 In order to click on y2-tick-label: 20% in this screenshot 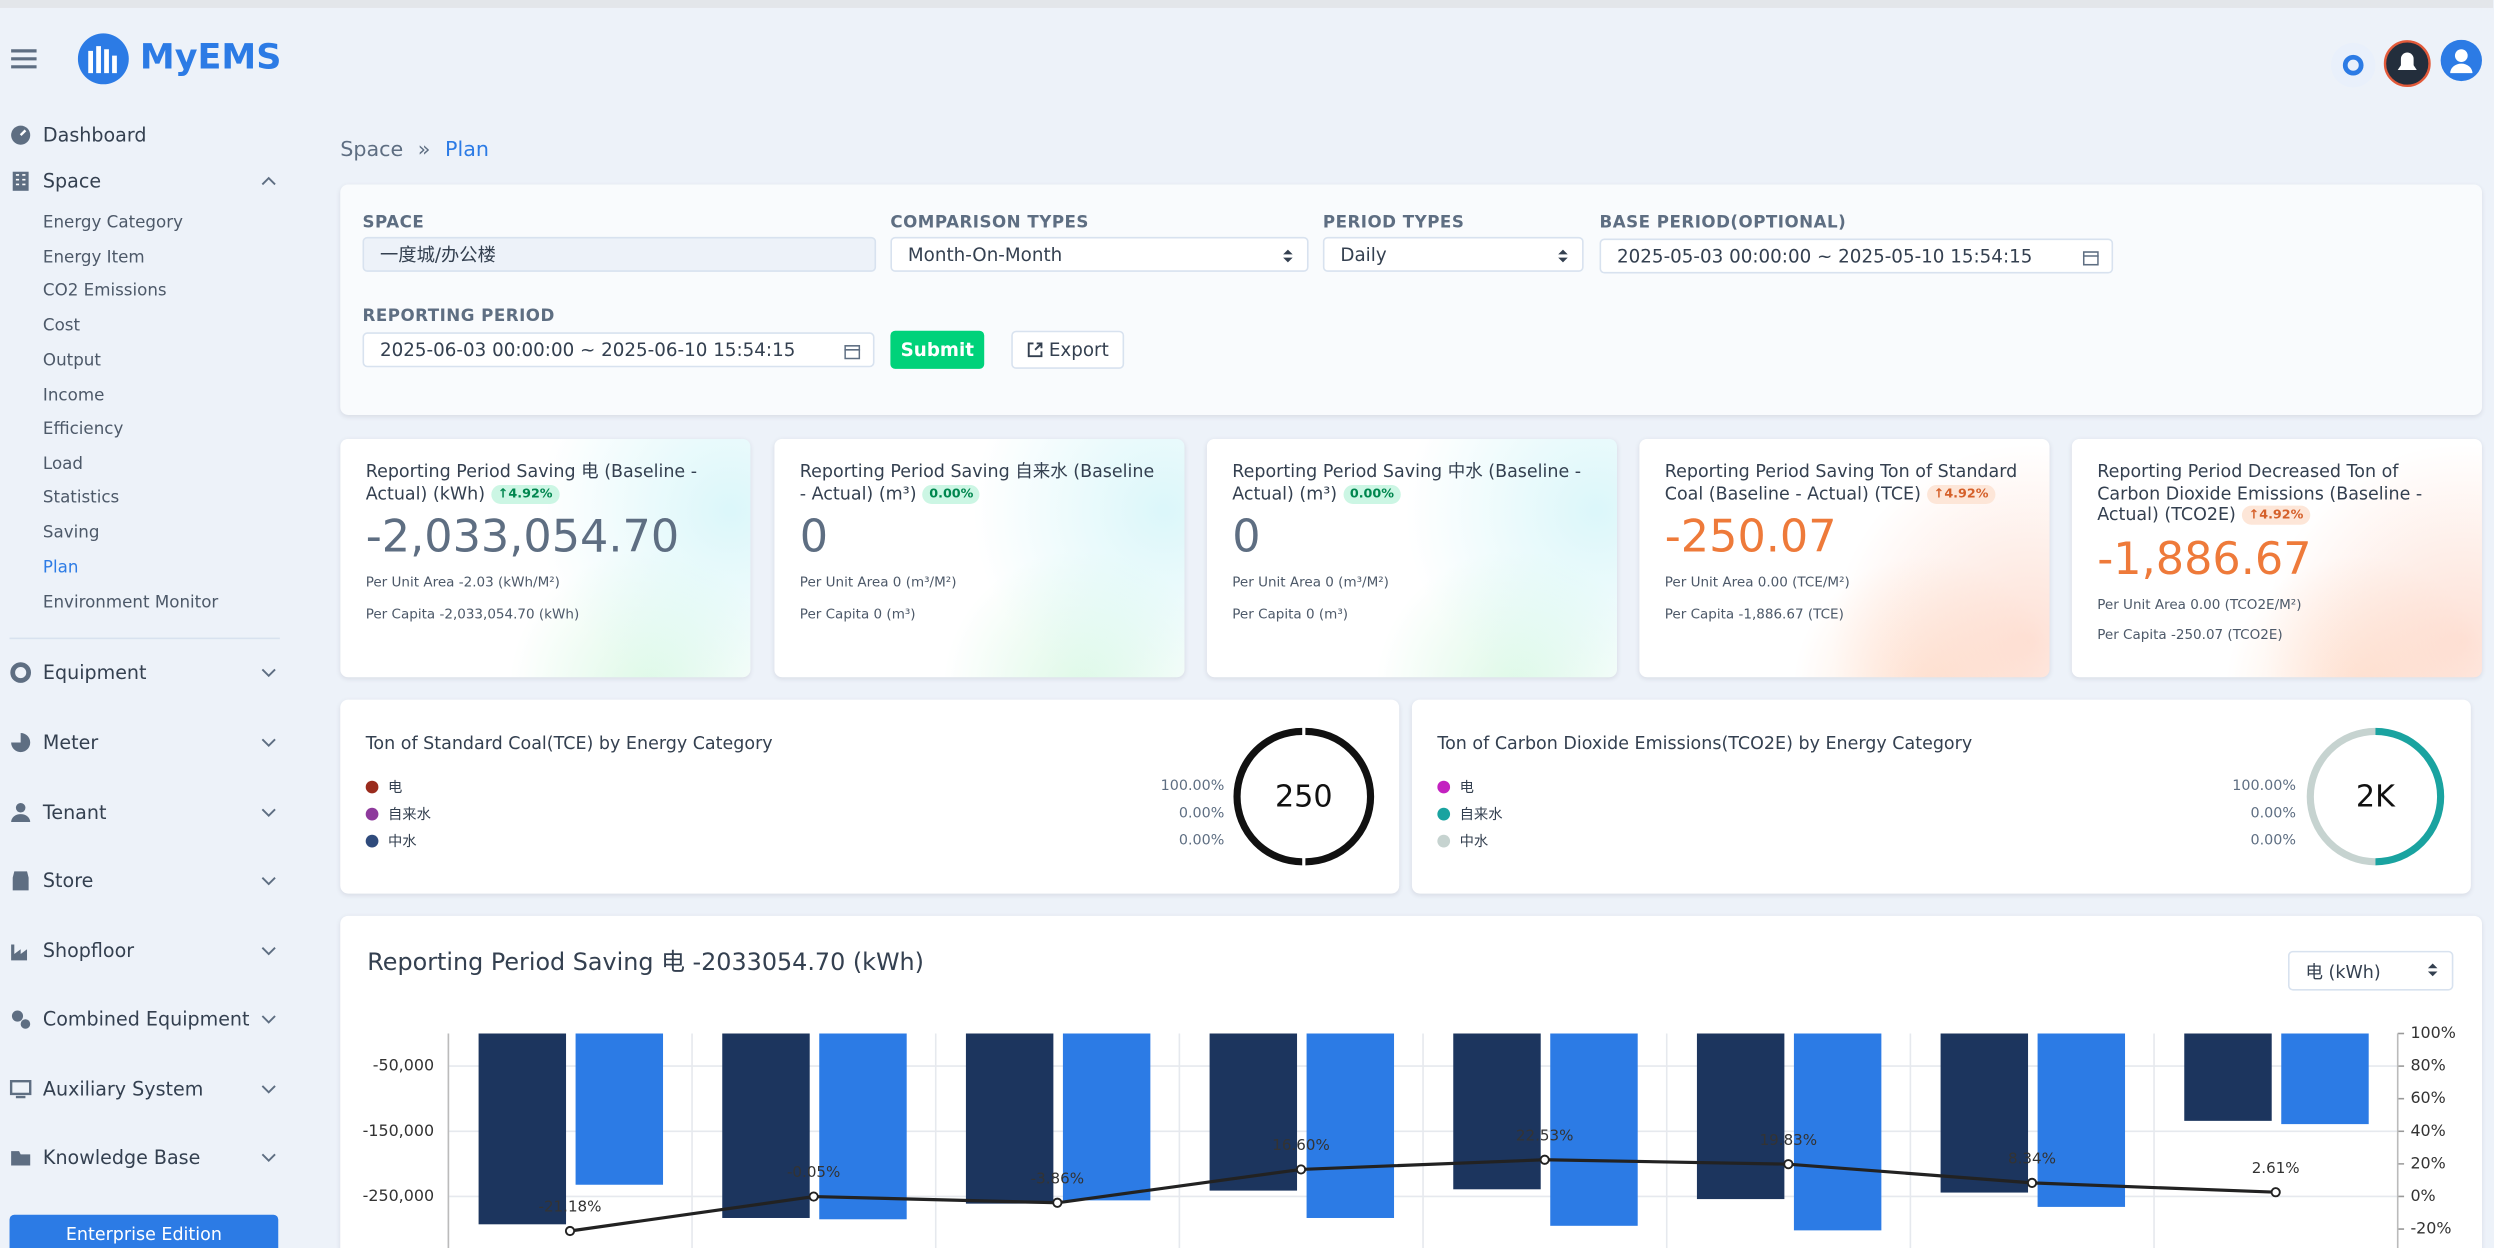, I will do `click(2427, 1162)`.